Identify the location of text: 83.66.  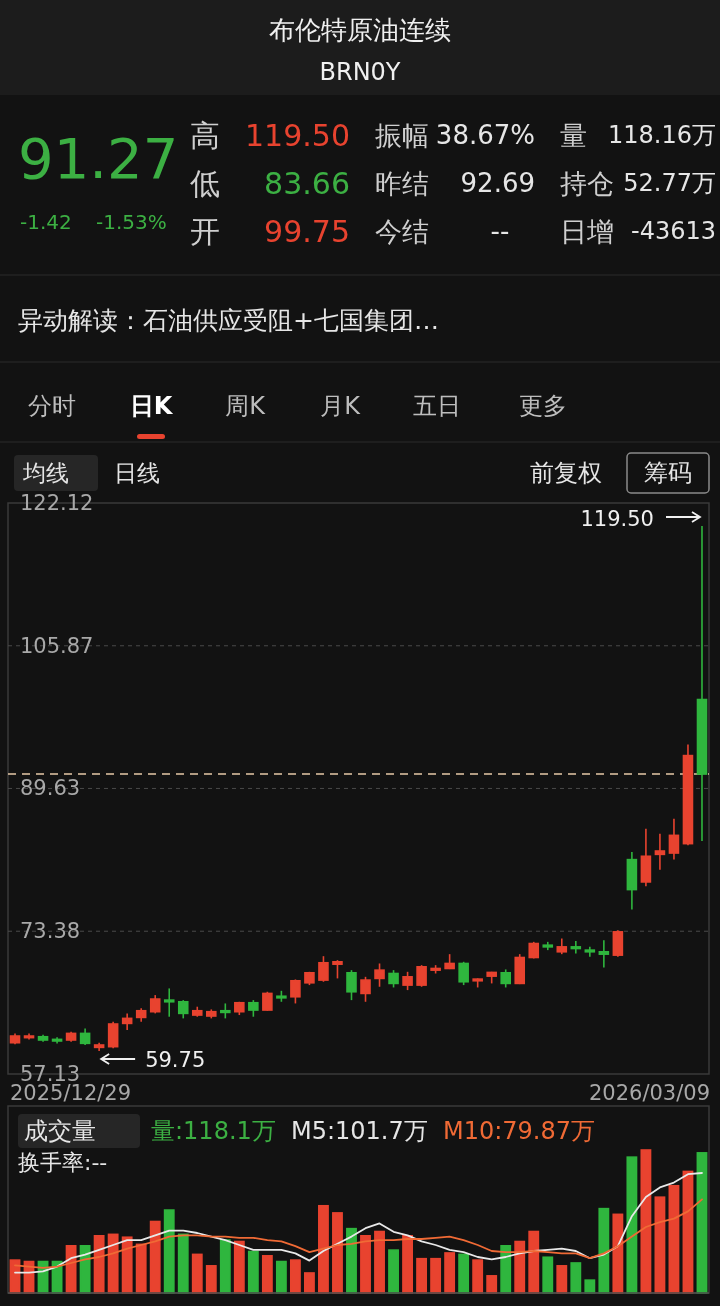
(307, 183).